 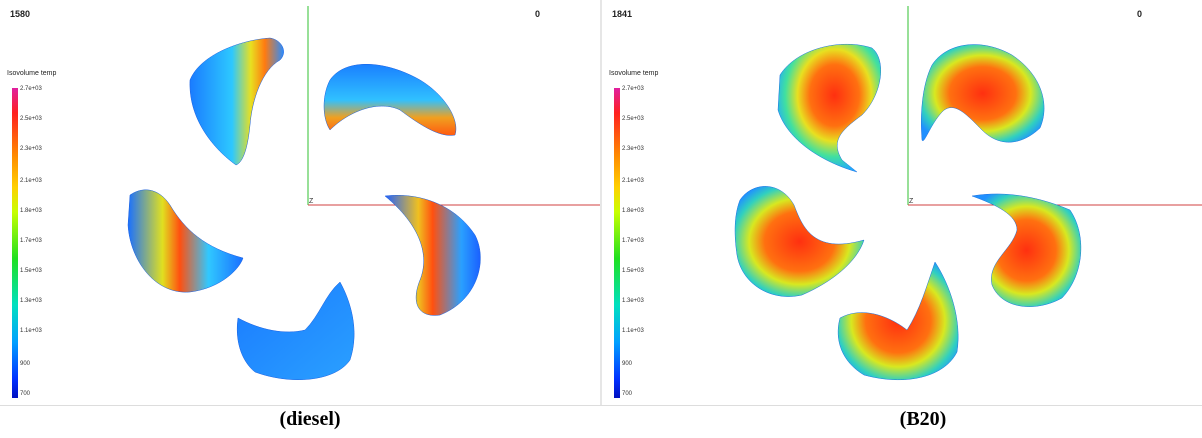 What do you see at coordinates (923, 419) in the screenshot?
I see `caption-b20: (B20)` at bounding box center [923, 419].